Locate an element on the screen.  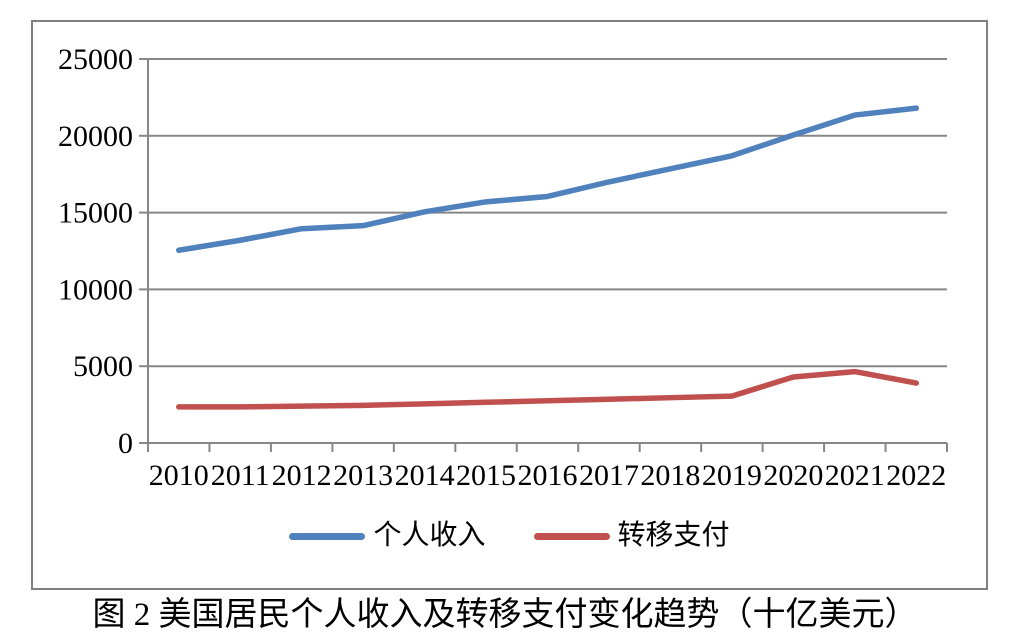
y-tick-label: 25000 is located at coordinates (95, 59).